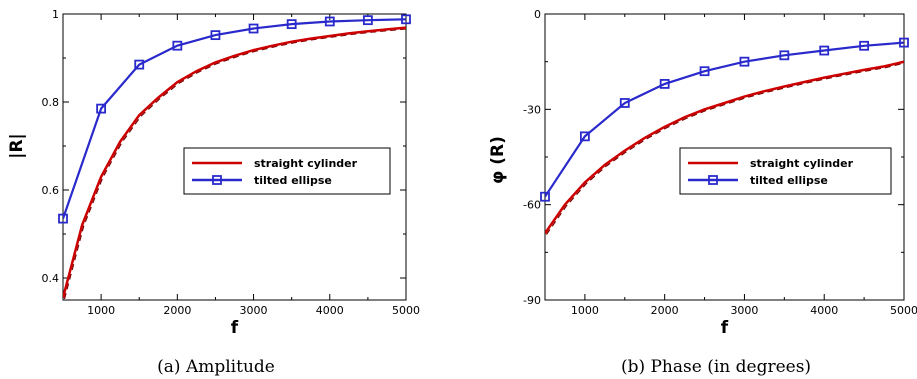 The height and width of the screenshot is (379, 917). Describe the element at coordinates (55, 14) in the screenshot. I see `y-tick-label: 1` at that location.